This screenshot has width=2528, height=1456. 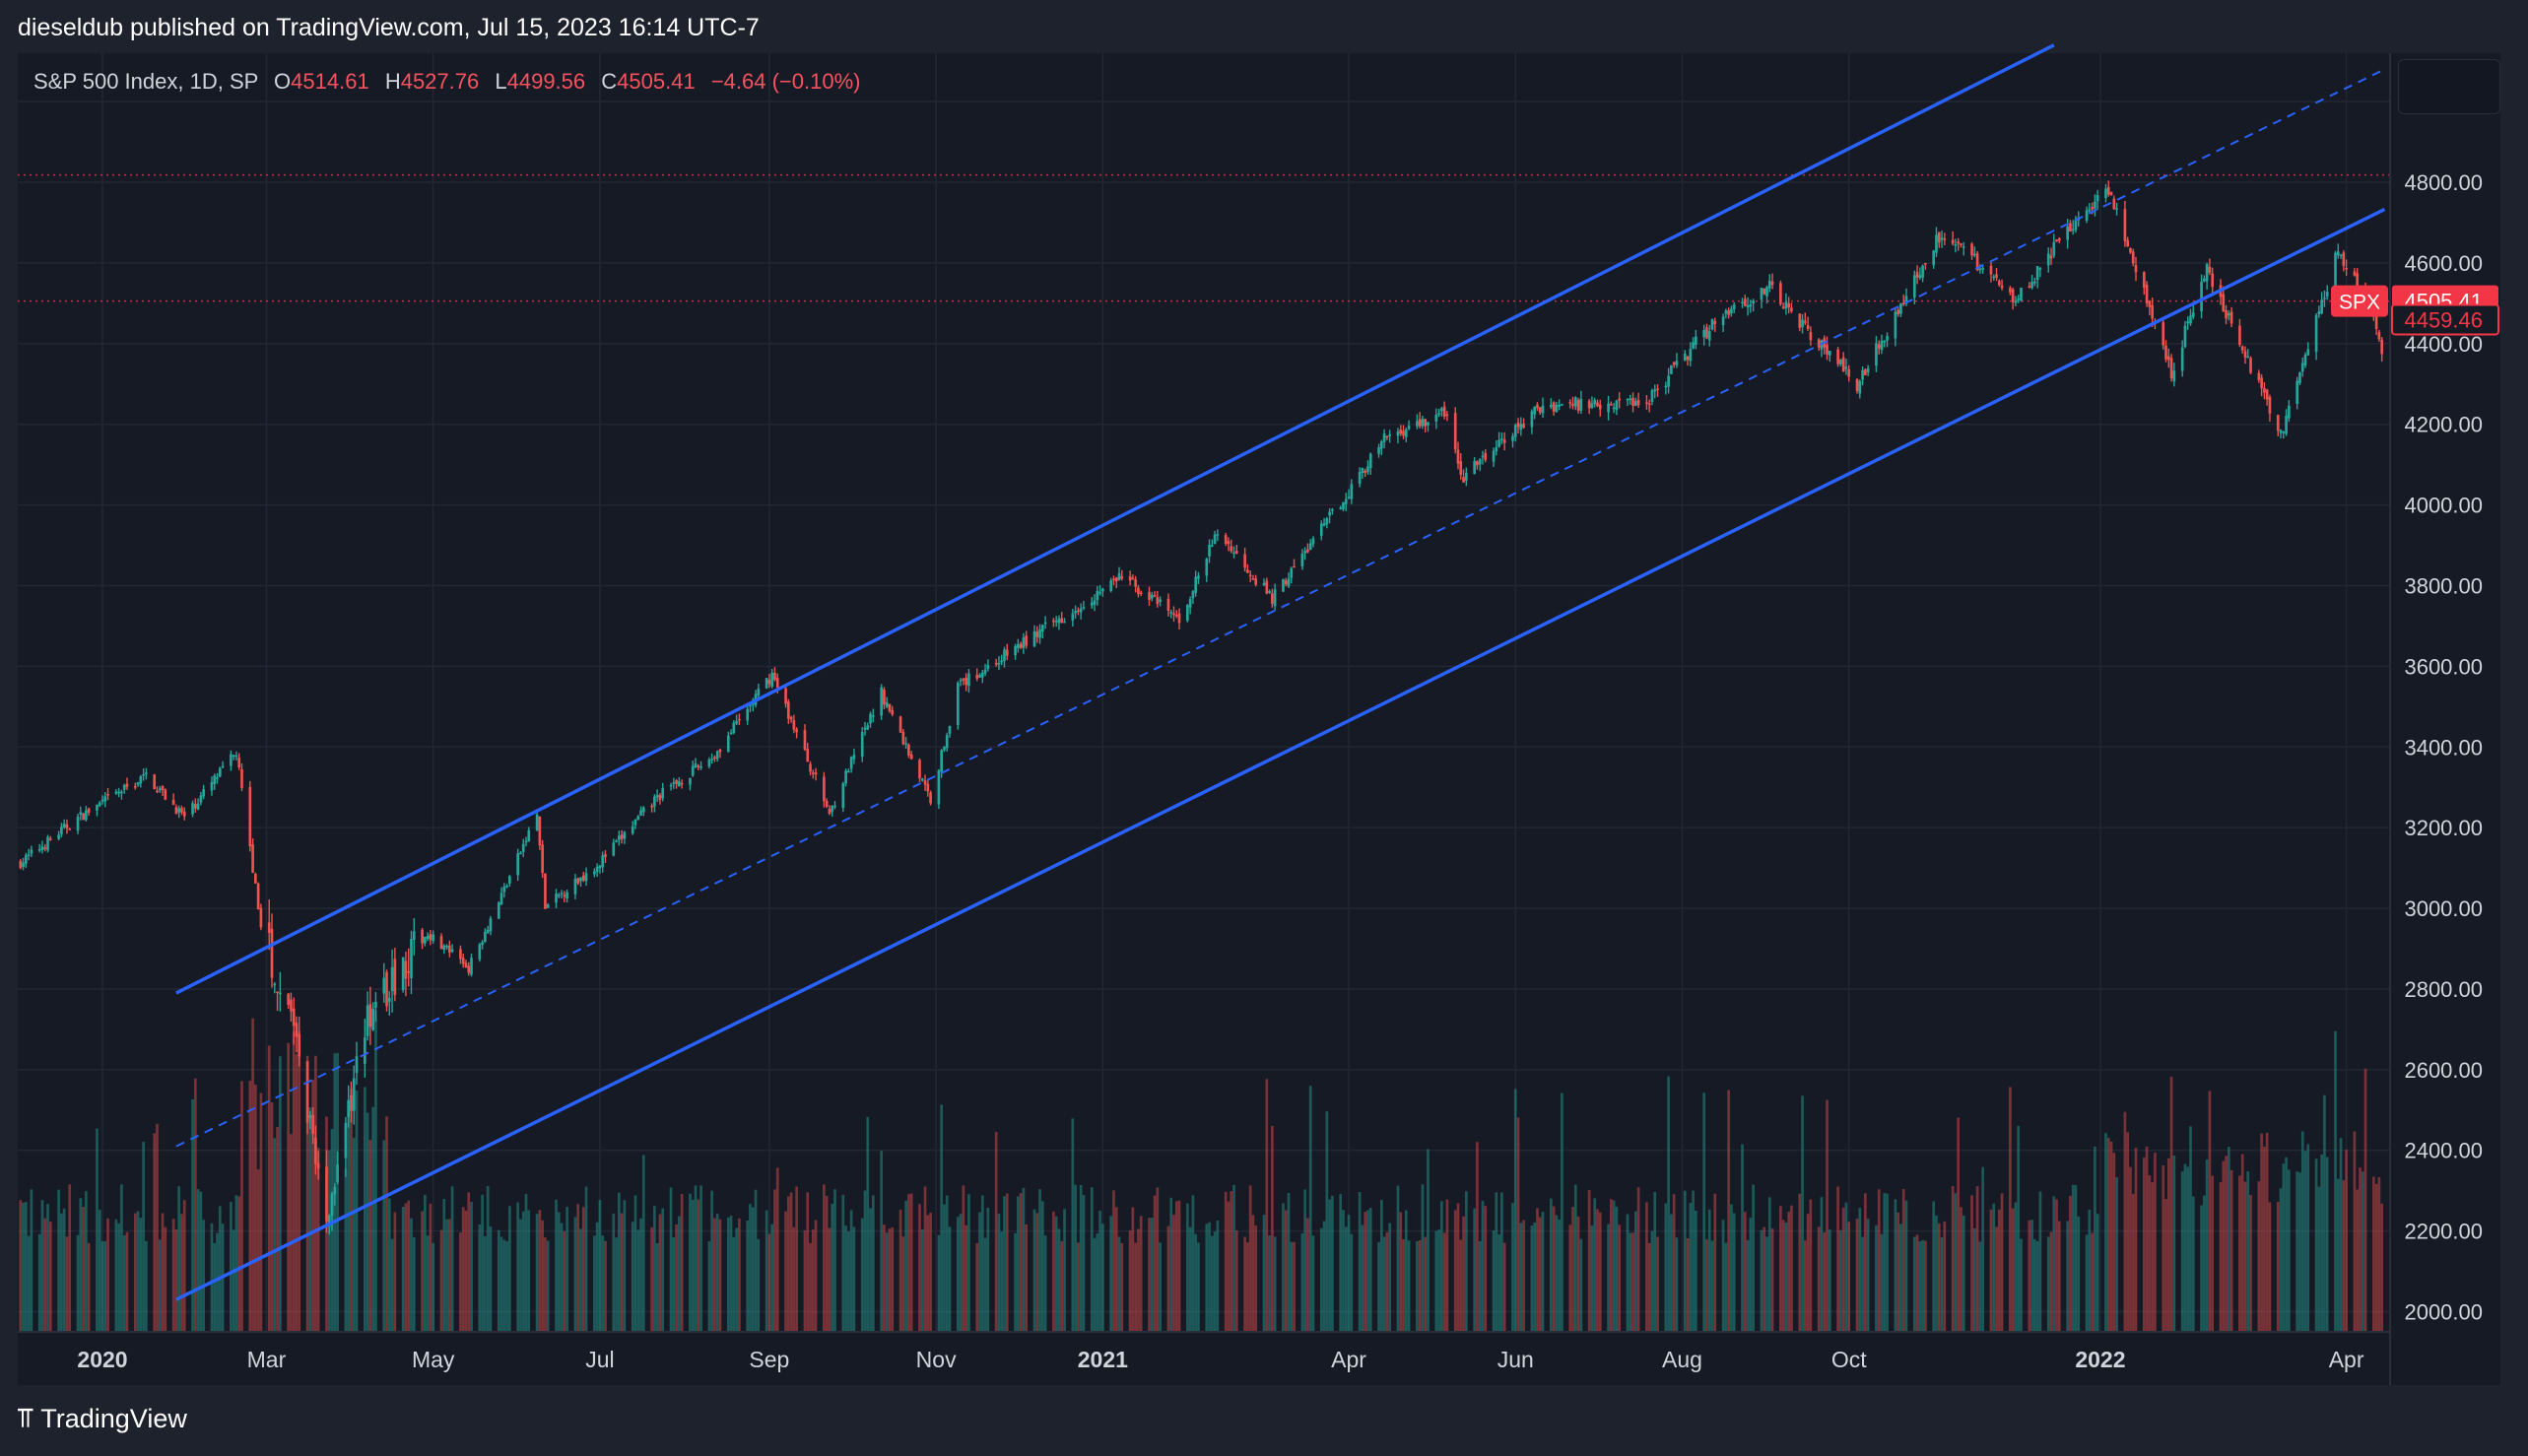 I want to click on tradingview-logo: ⫪ TradingView, so click(x=102, y=1418).